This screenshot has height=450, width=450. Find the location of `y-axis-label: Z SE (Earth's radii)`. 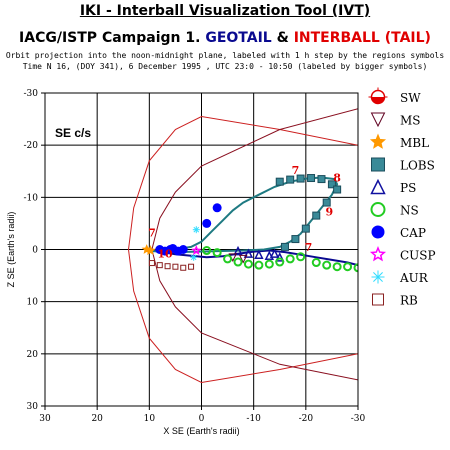

y-axis-label: Z SE (Earth's radii) is located at coordinates (11, 250).